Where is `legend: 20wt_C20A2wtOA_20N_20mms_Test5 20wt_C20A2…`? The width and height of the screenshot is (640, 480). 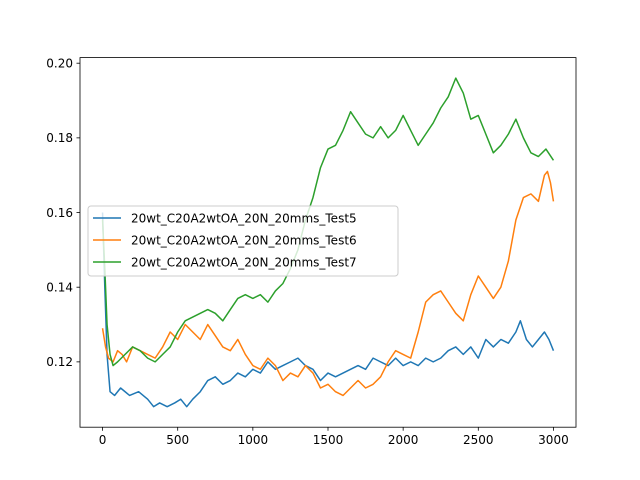 legend: 20wt_C20A2wtOA_20N_20mms_Test5 20wt_C20A2… is located at coordinates (243, 241).